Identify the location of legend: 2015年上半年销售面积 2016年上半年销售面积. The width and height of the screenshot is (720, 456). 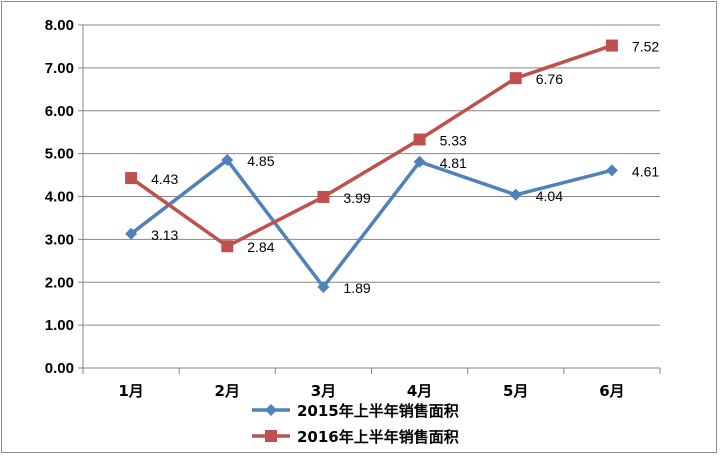
(355, 424).